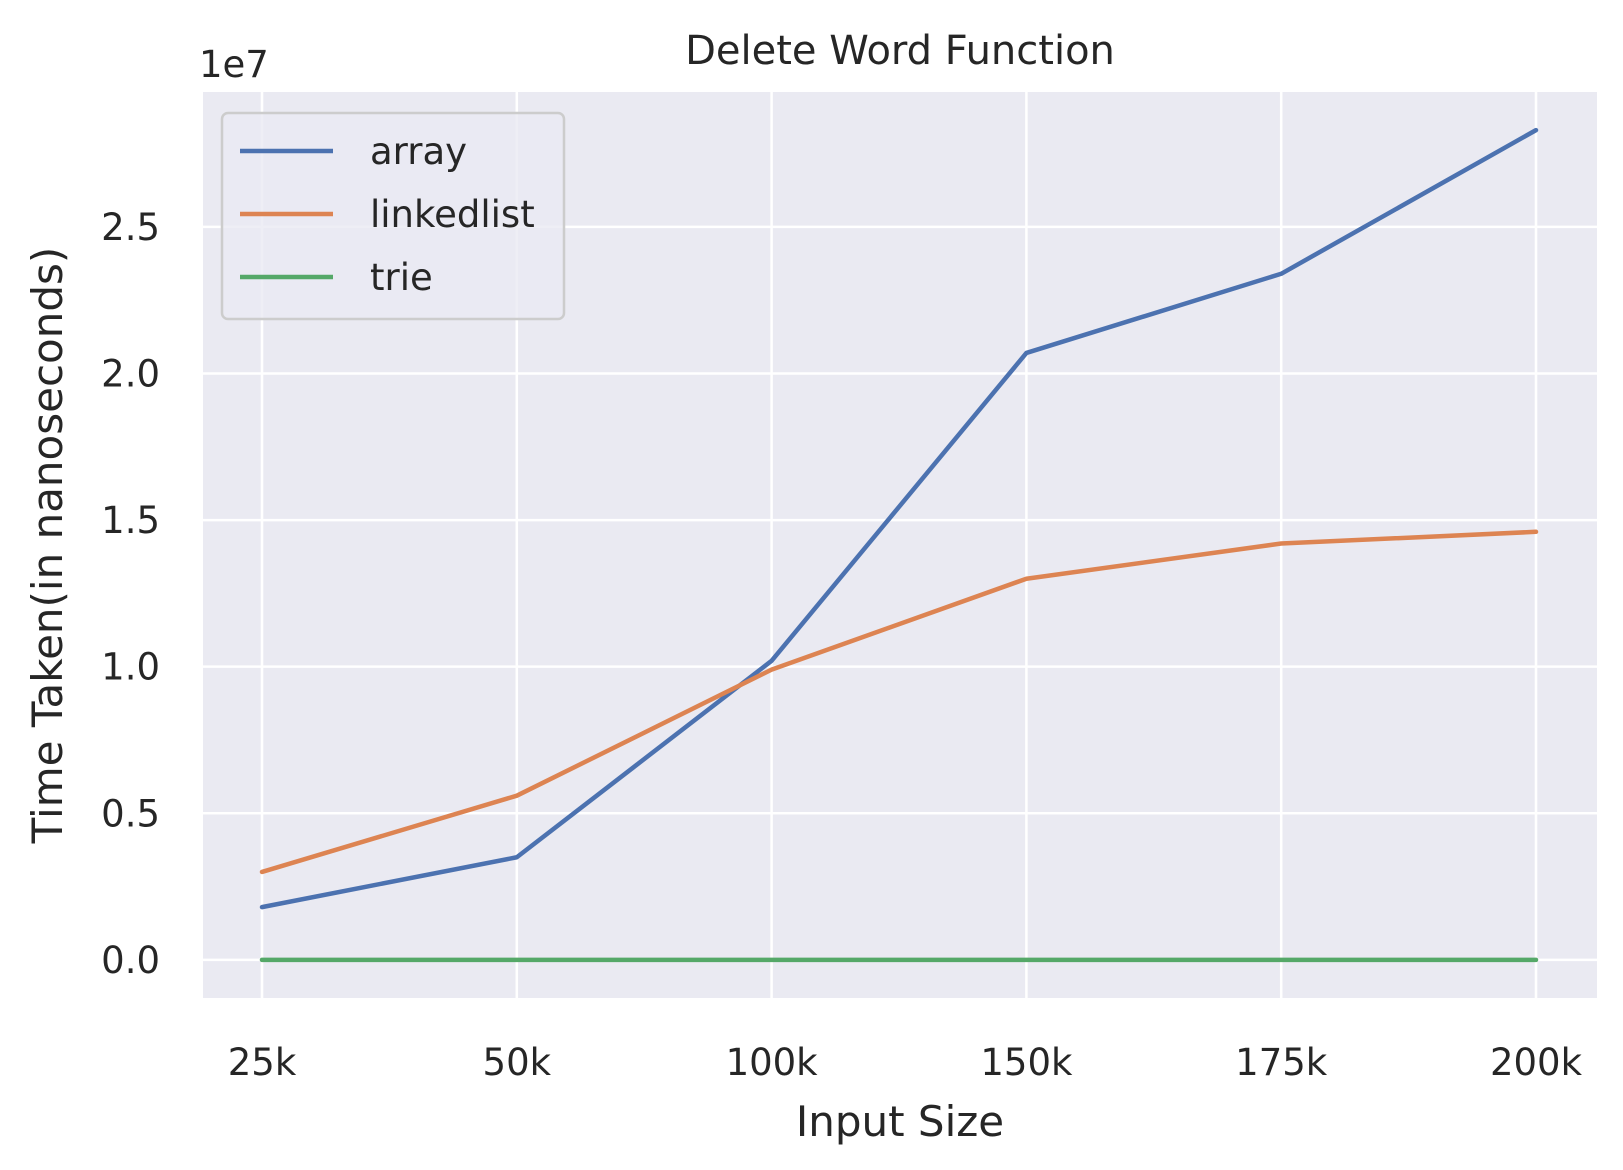 The image size is (1623, 1170). What do you see at coordinates (47, 546) in the screenshot?
I see `y-axis-label: Time Taken(in nanoseconds)` at bounding box center [47, 546].